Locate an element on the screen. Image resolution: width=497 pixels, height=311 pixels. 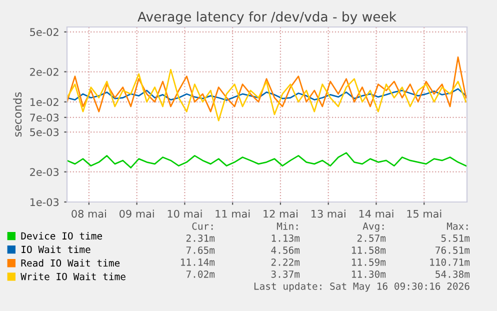
text: 7.65m is located at coordinates (200, 250).